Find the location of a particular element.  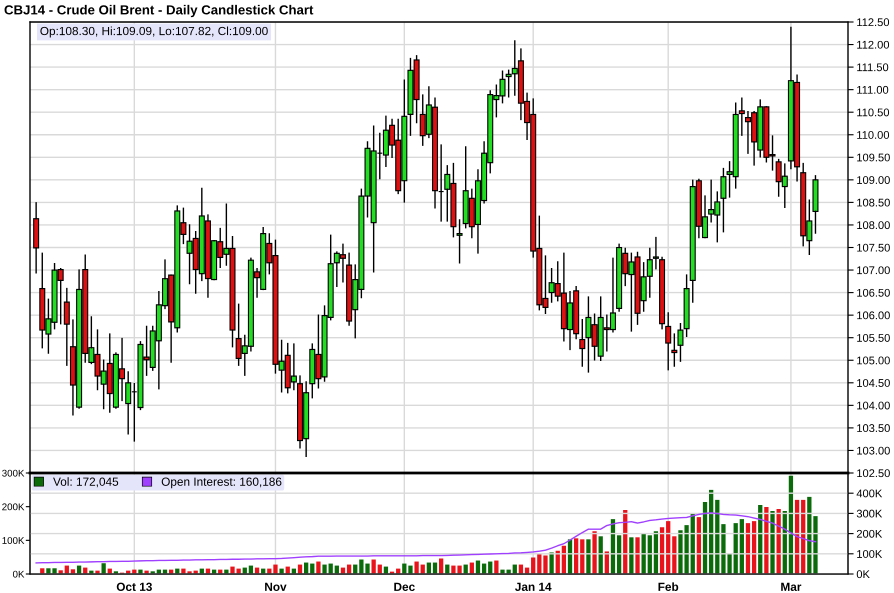

x-tick-label: Mar is located at coordinates (791, 587).